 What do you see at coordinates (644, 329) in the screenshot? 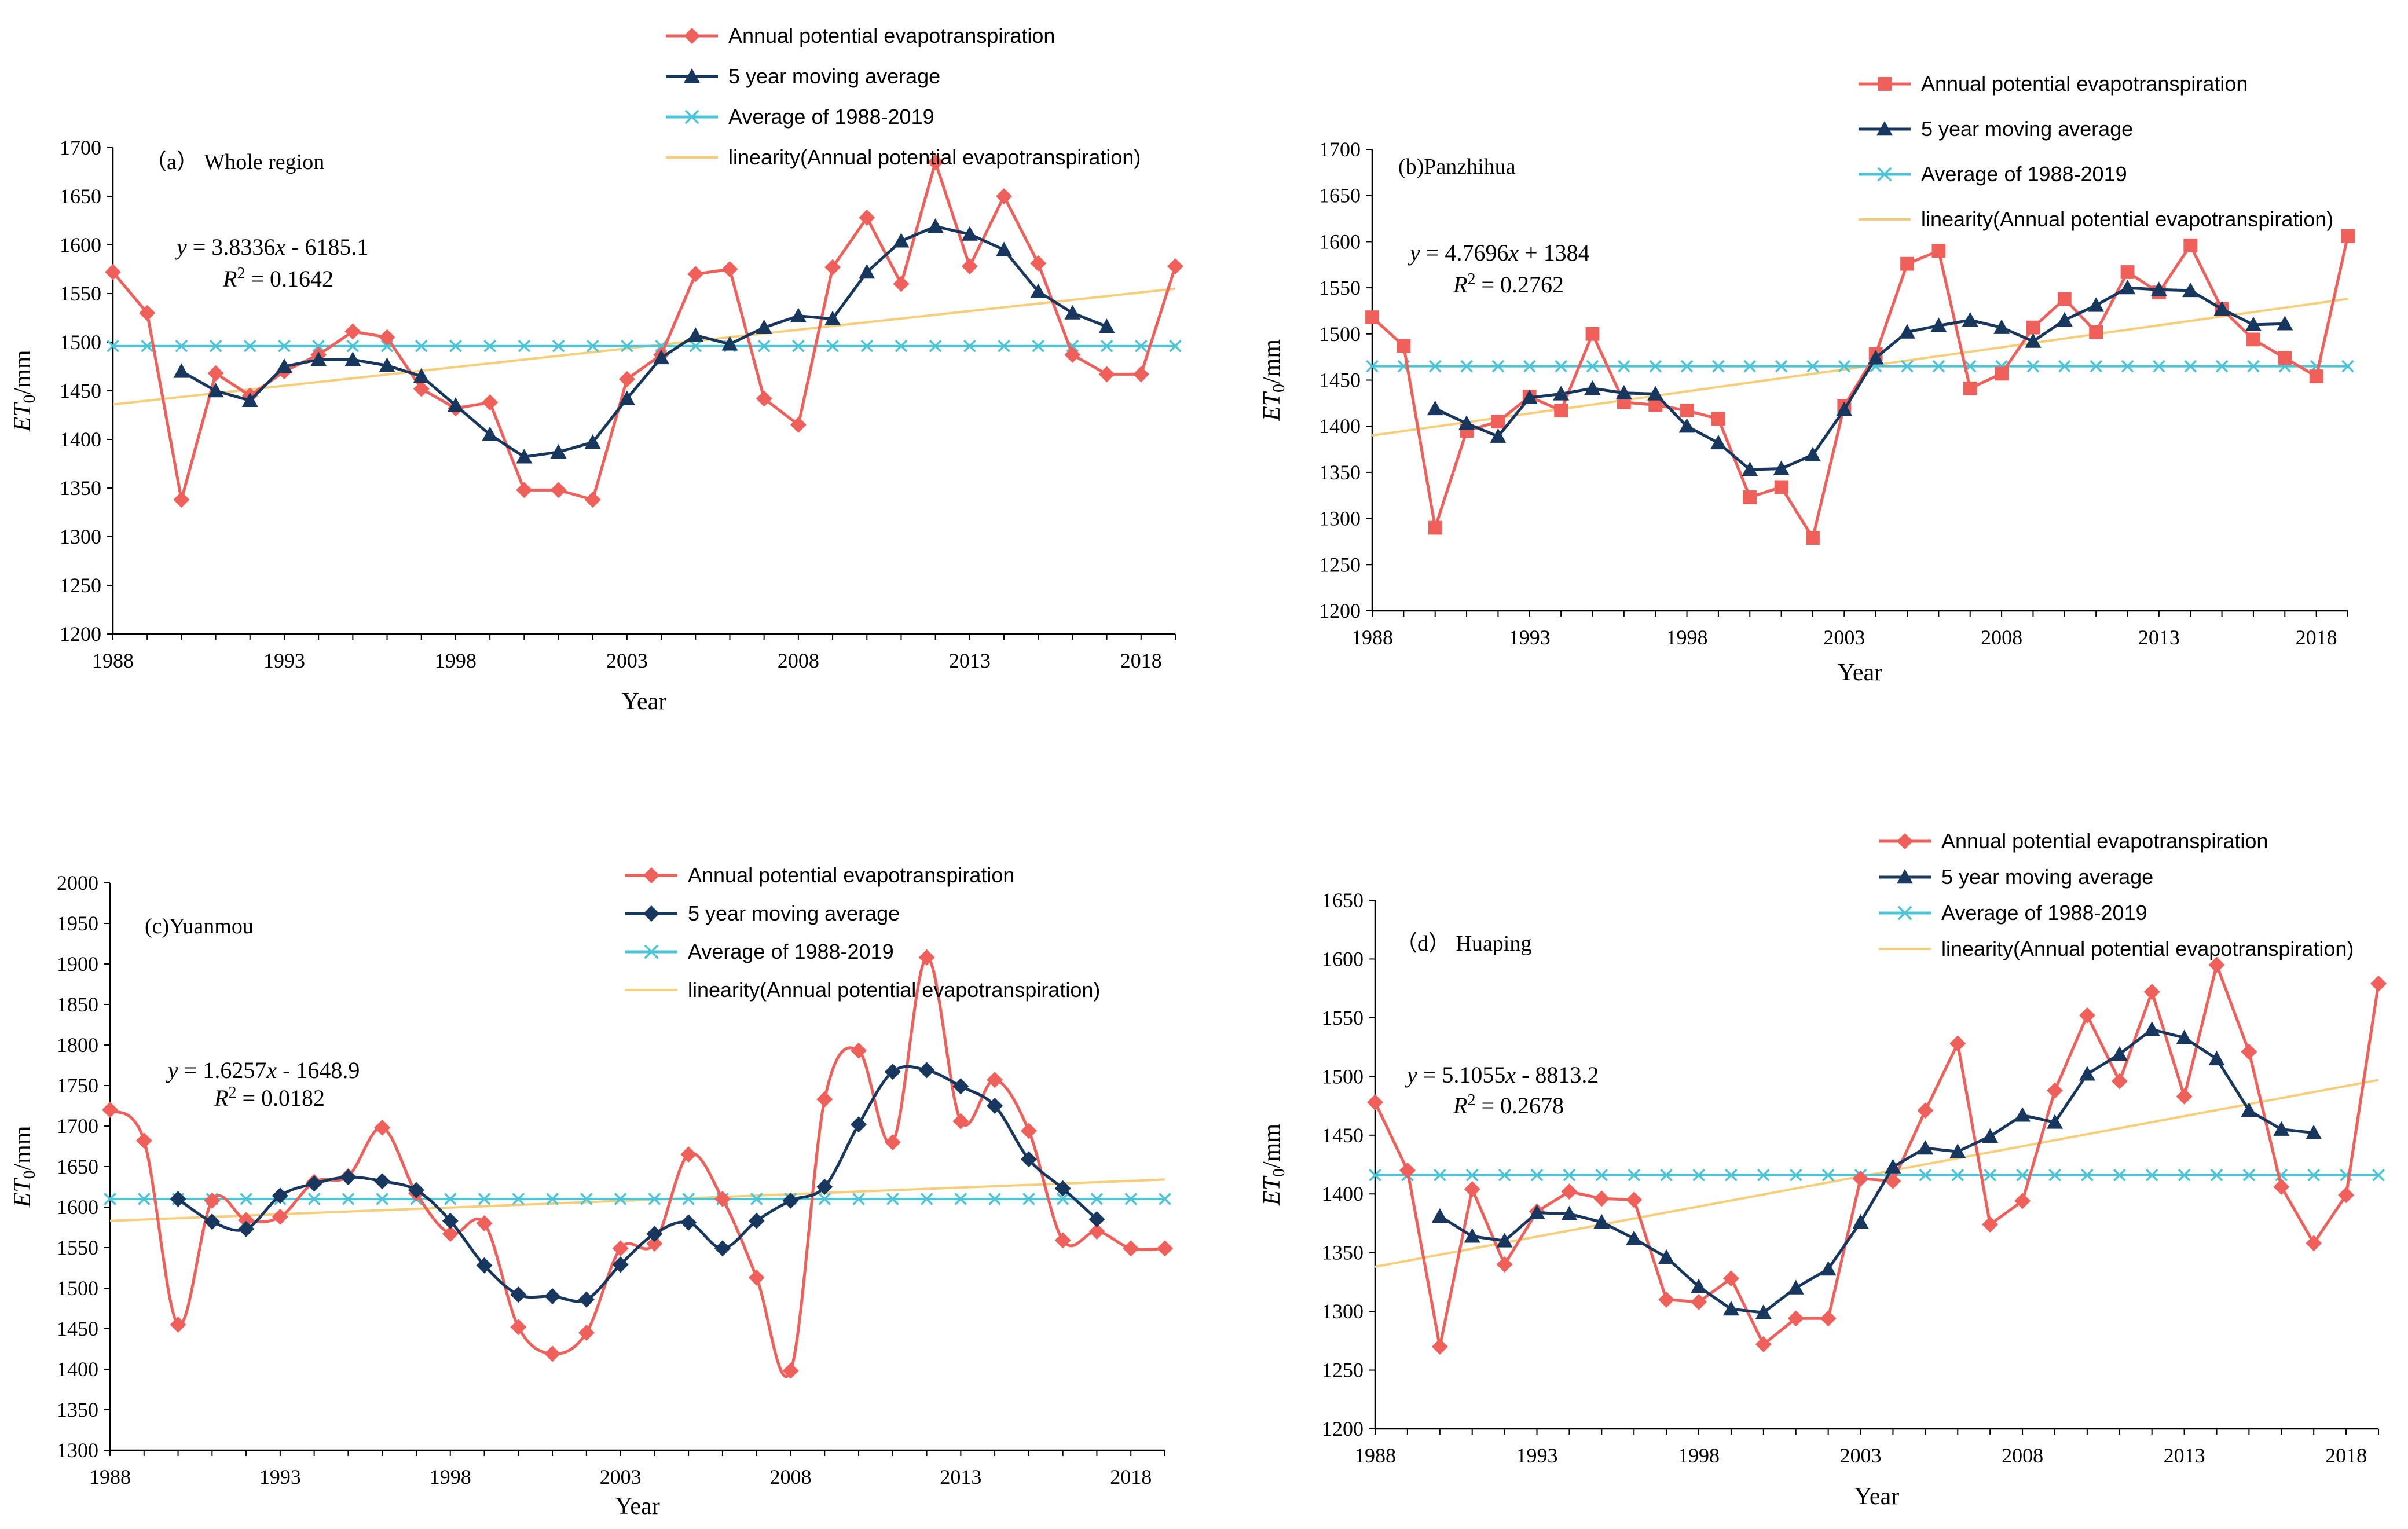
I see `annual-line` at bounding box center [644, 329].